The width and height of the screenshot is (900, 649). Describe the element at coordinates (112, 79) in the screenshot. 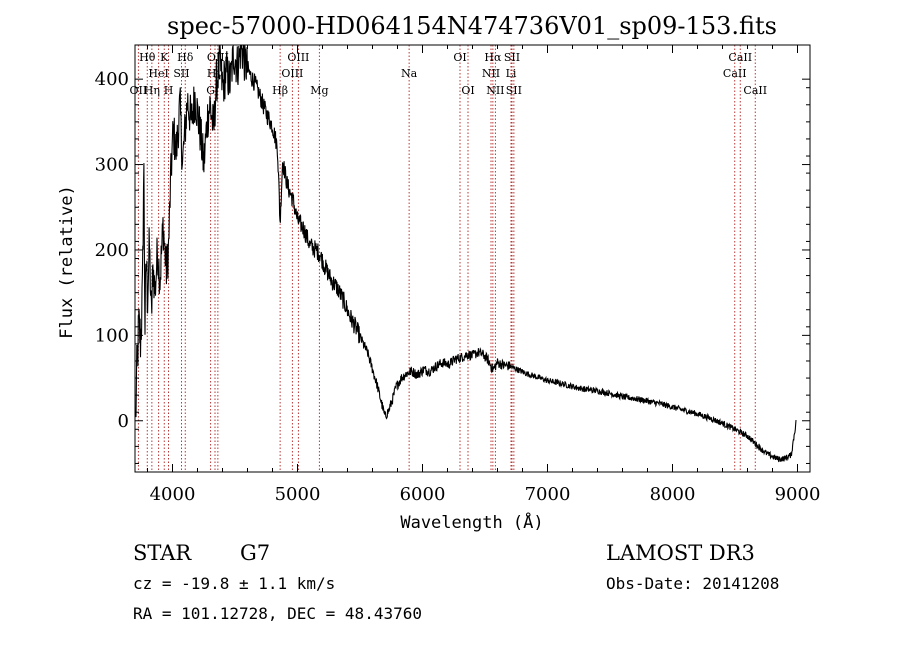

I see `y-tick-label: 400` at that location.